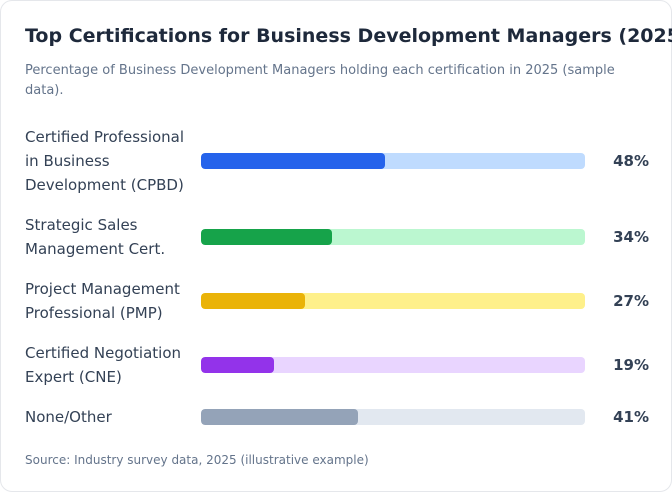  Describe the element at coordinates (631, 417) in the screenshot. I see `value-label: 41%` at that location.